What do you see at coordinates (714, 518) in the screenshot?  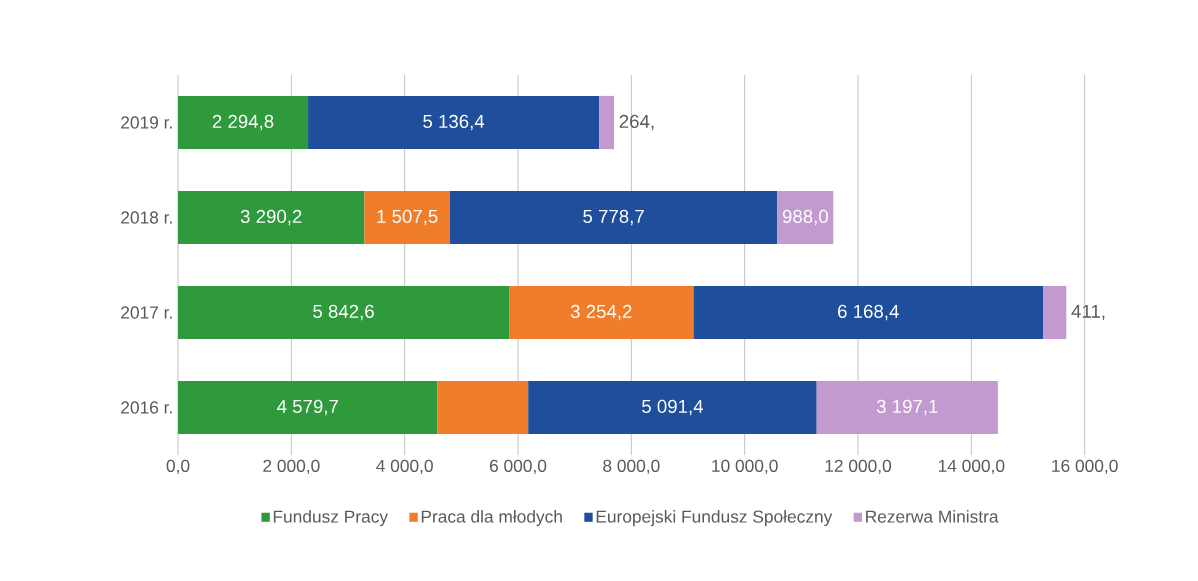 I see `legend-label: Europejski Fundusz Społeczny` at bounding box center [714, 518].